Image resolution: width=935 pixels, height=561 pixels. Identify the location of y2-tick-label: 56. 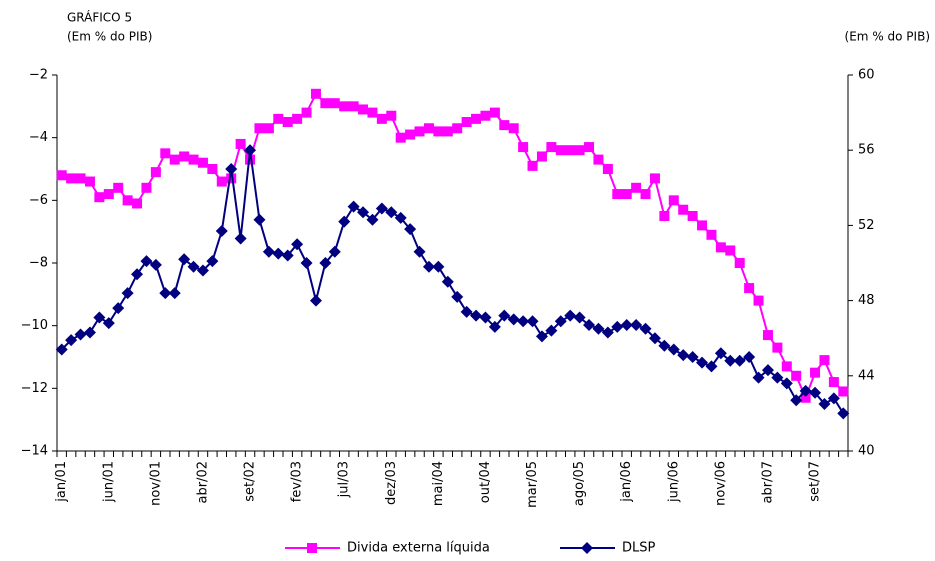
(866, 150).